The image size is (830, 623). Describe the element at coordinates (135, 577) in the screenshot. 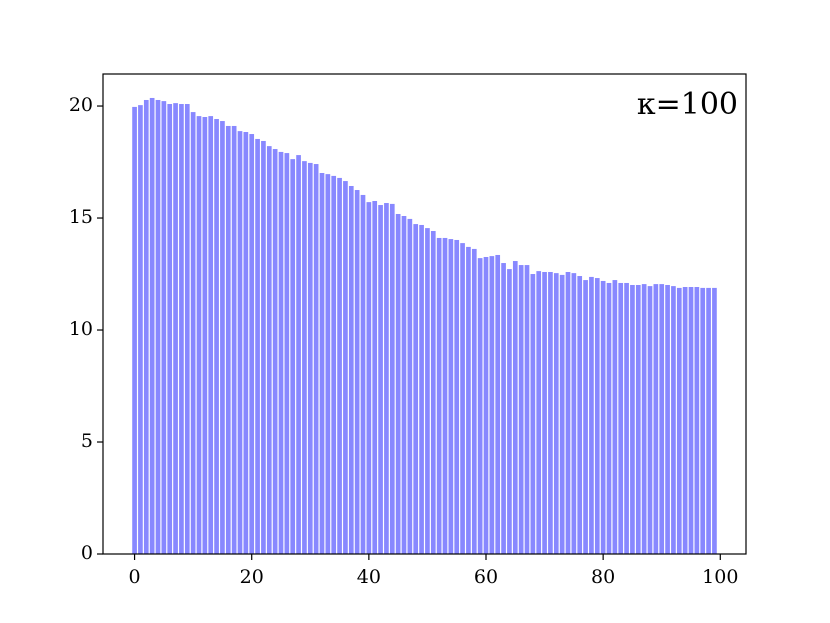

I see `x-tick-label: 0` at that location.